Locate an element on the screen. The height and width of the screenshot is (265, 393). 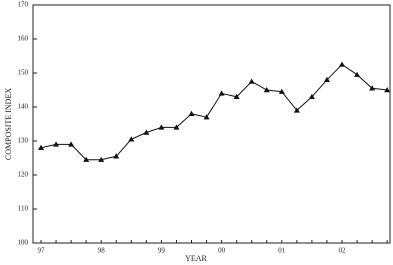
x-tick-label: 02 is located at coordinates (343, 251).